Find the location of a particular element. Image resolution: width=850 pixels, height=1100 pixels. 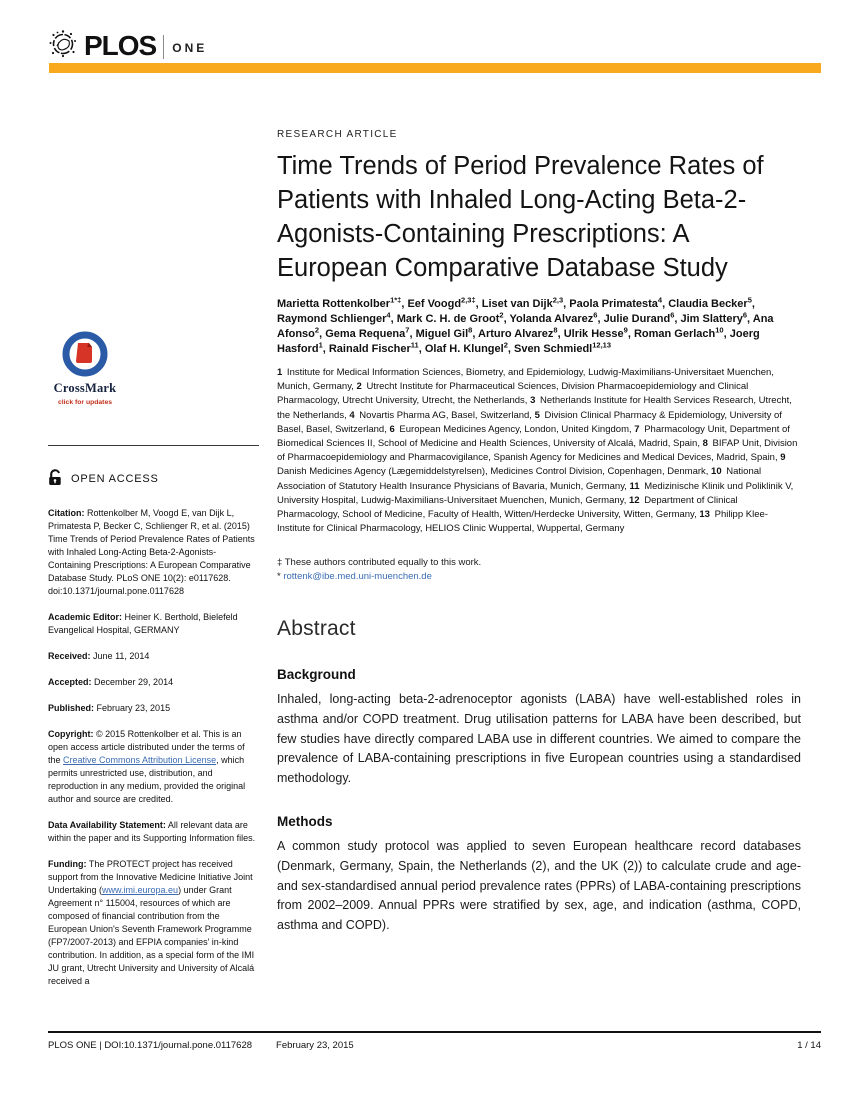

author-name: Claudia Becker5, is located at coordinates (711, 302).